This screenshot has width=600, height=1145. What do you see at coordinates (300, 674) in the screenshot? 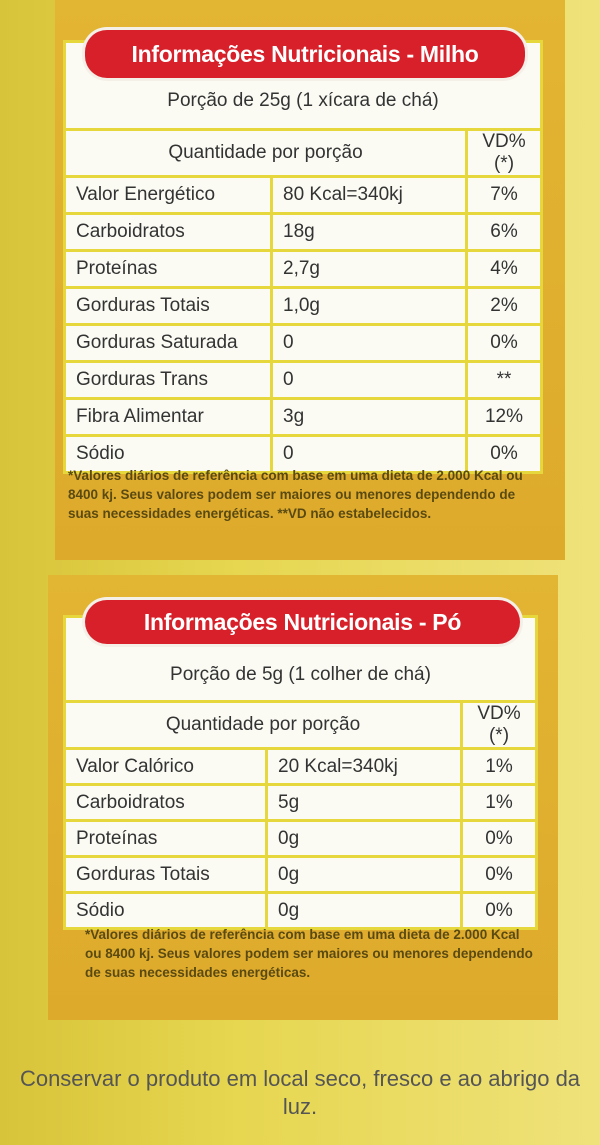
I see `po-portion: Porção de 5g (1 colher de chá)` at bounding box center [300, 674].